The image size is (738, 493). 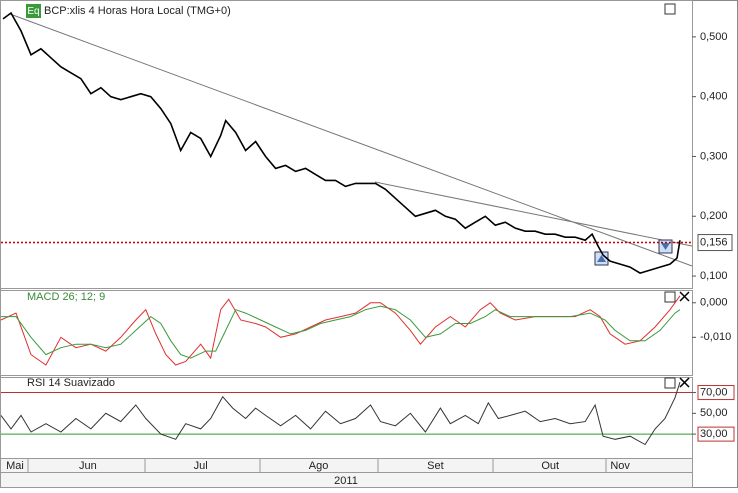 I want to click on y-tick-label: 0,500, so click(x=714, y=37).